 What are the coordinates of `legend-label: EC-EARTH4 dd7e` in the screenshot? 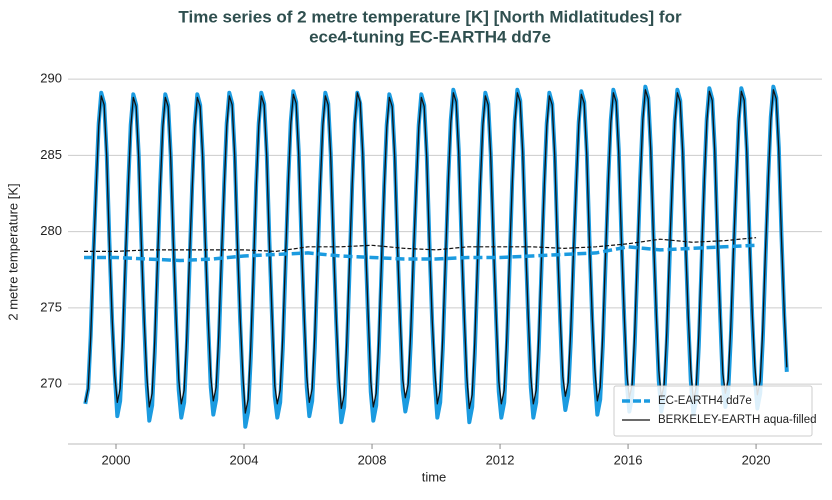 It's located at (705, 401).